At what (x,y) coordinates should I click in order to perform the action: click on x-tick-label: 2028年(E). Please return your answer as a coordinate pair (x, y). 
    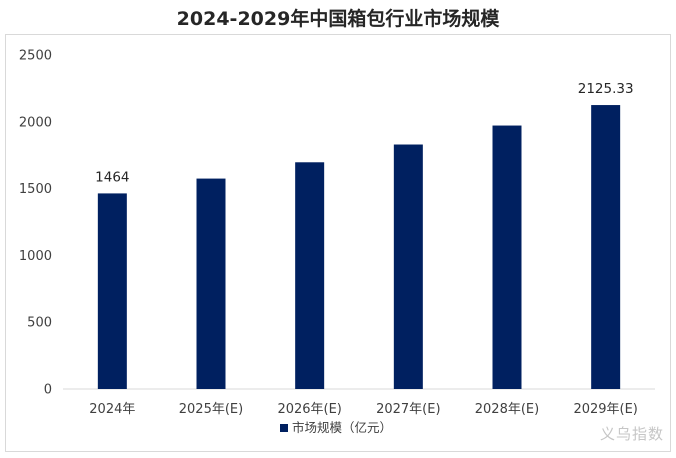
    Looking at the image, I should click on (507, 409).